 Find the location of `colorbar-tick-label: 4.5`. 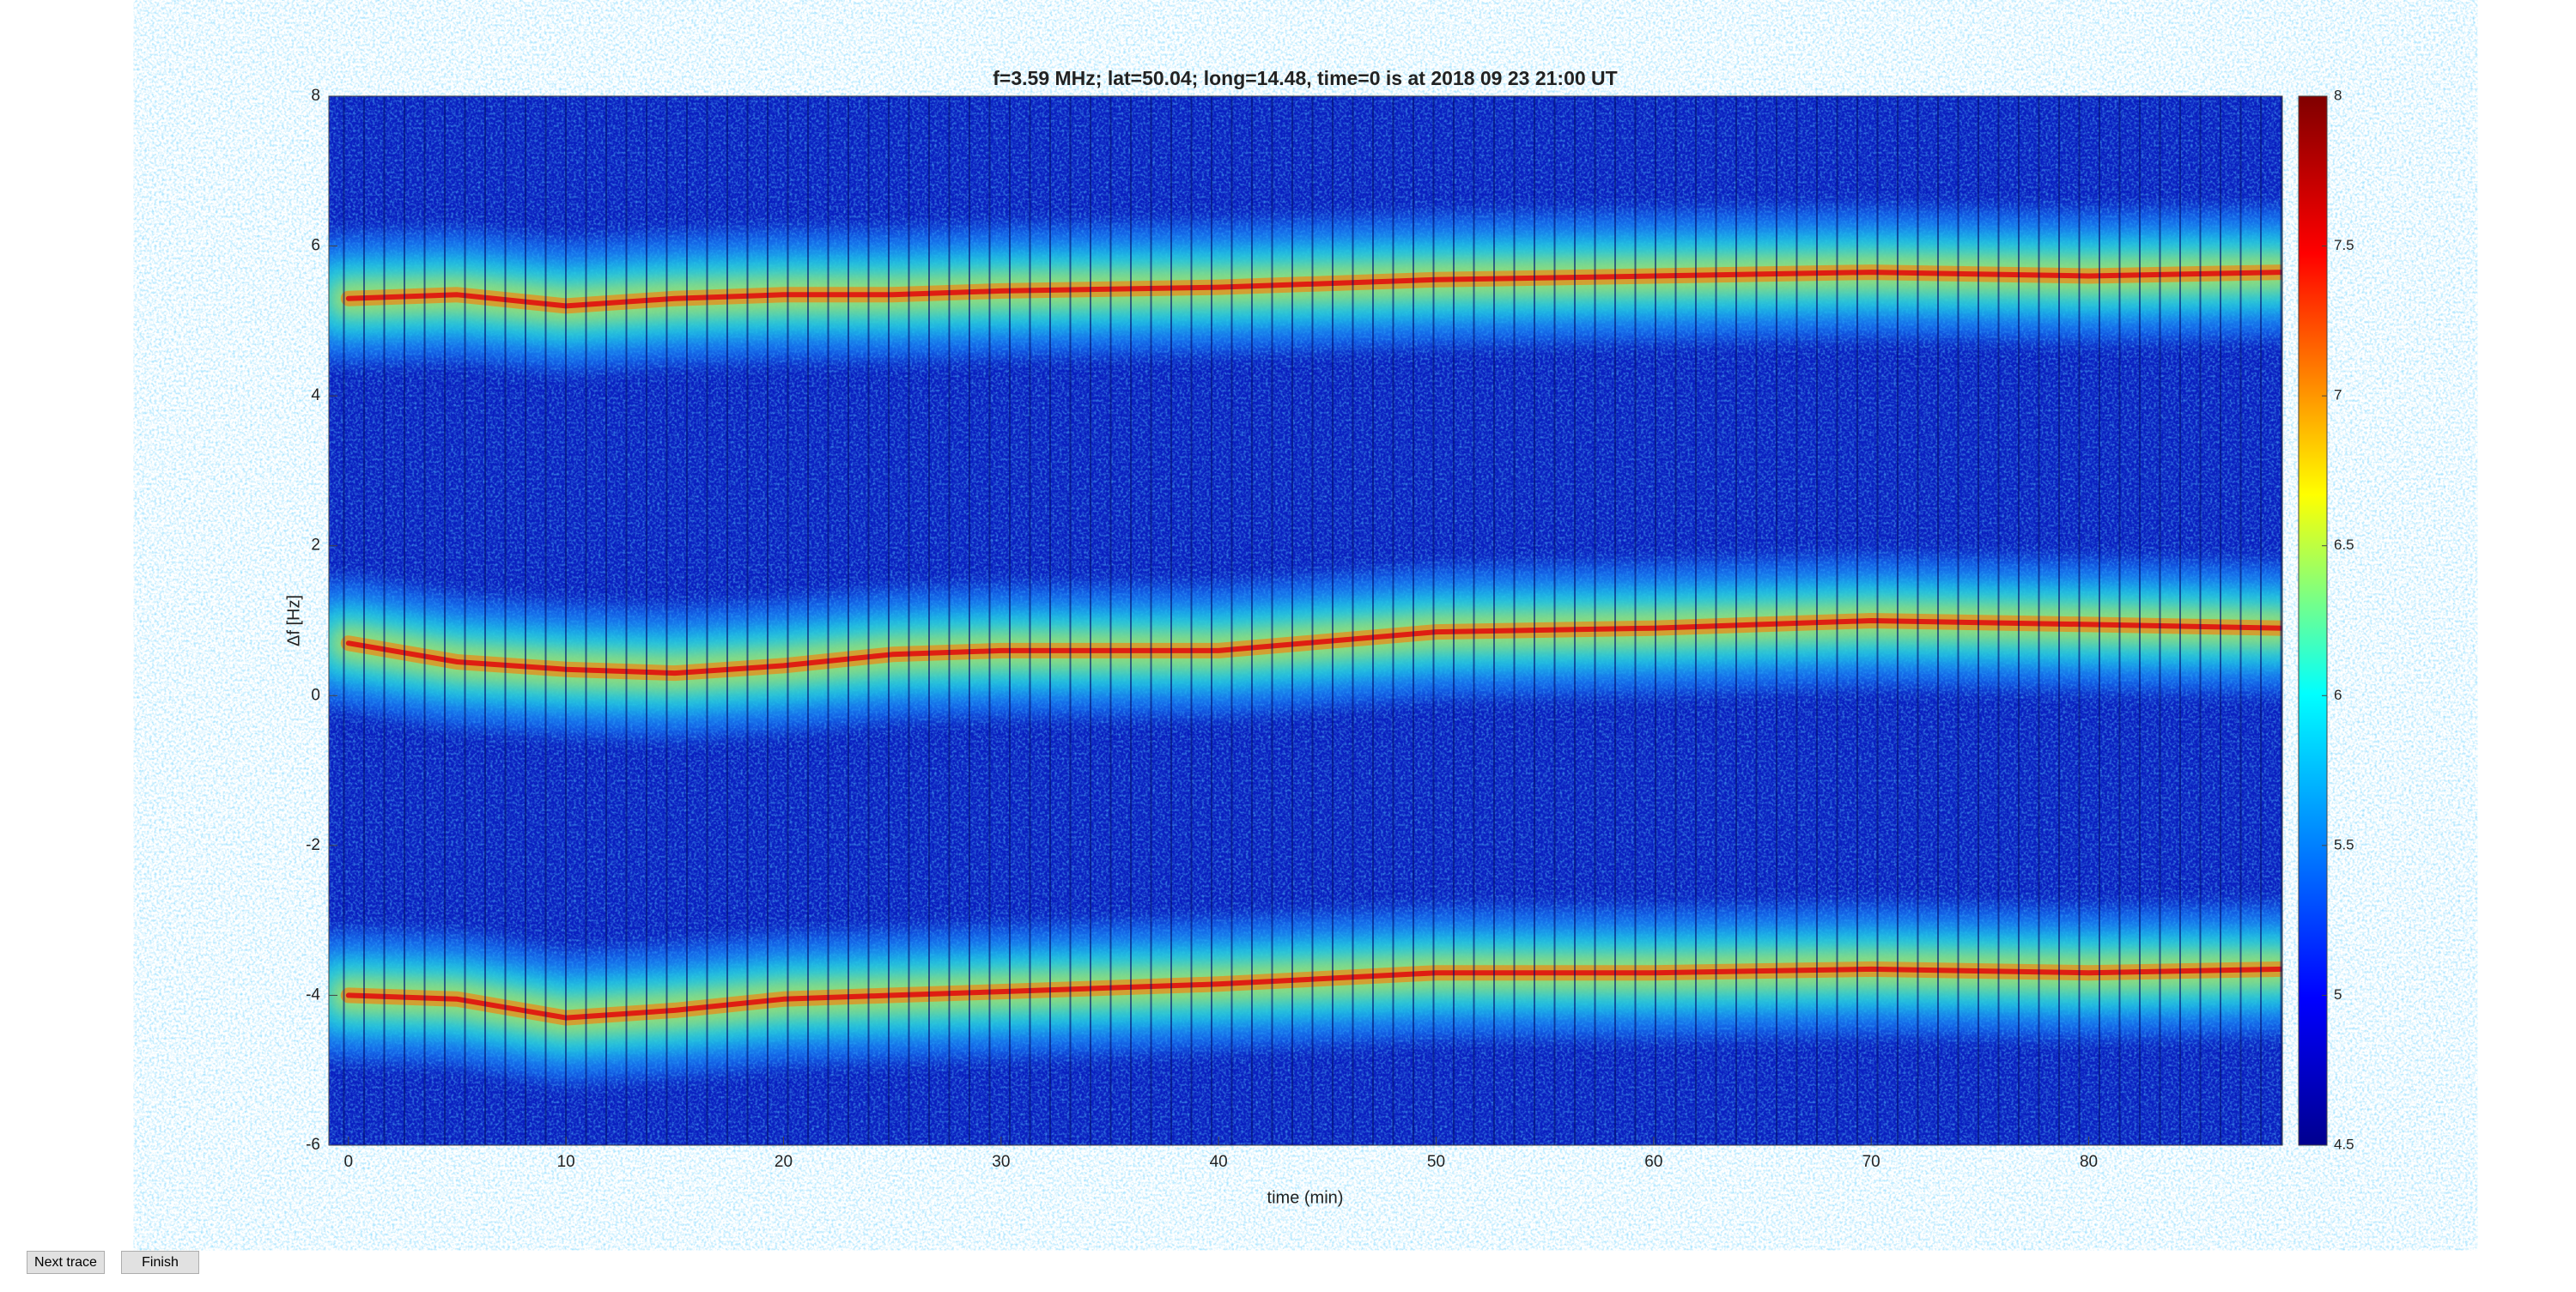

colorbar-tick-label: 4.5 is located at coordinates (2344, 1144).